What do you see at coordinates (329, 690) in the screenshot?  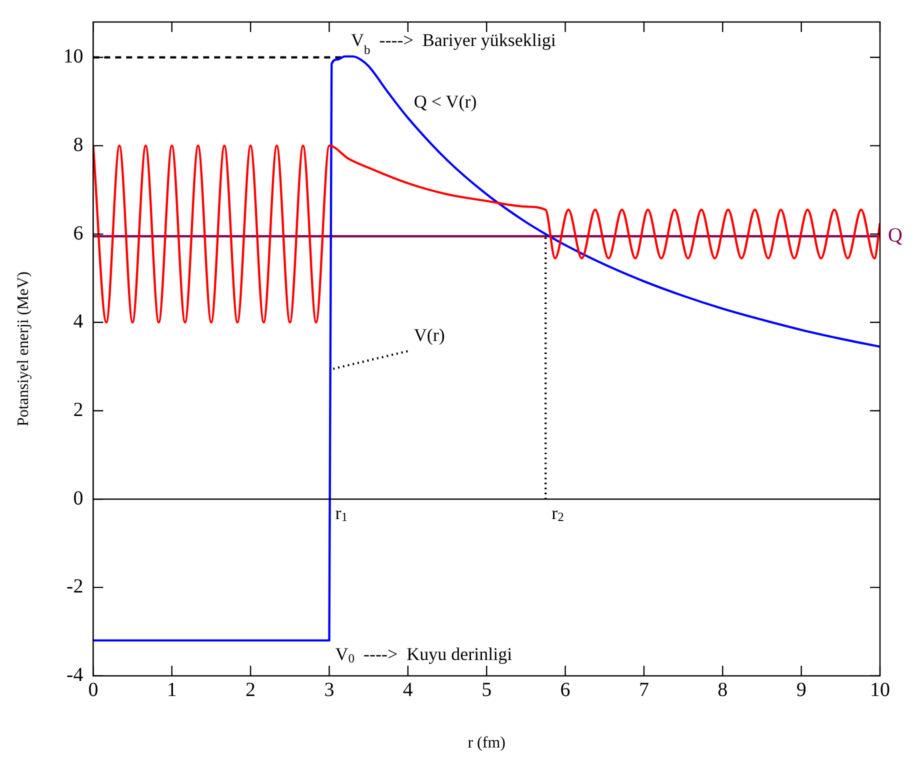 I see `x-tick-label: 3` at bounding box center [329, 690].